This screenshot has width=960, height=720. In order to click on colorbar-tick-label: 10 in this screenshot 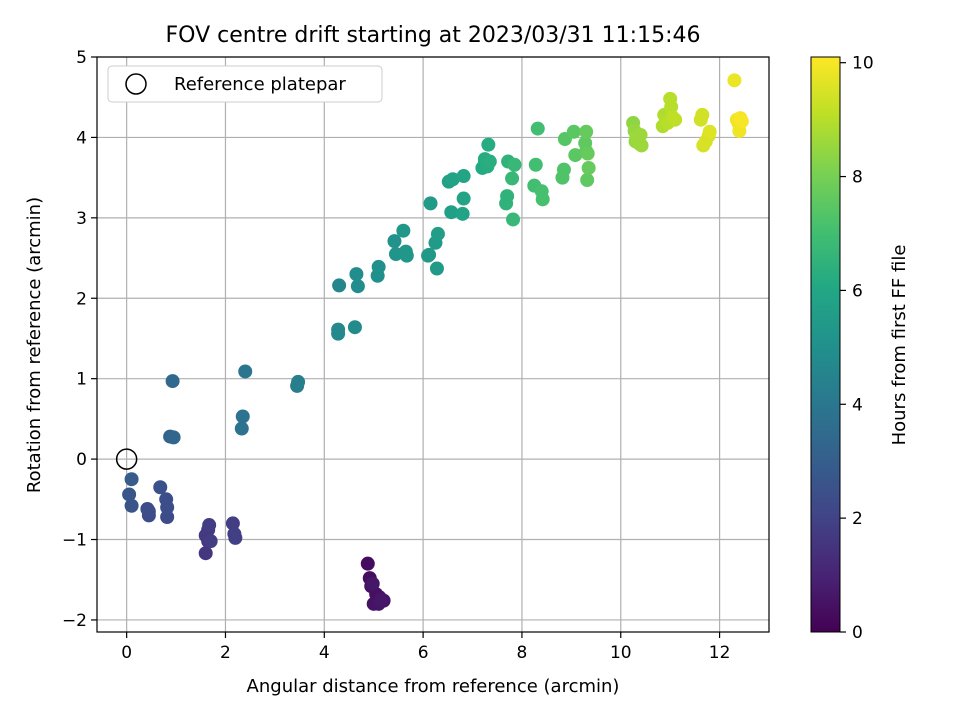, I will do `click(863, 64)`.